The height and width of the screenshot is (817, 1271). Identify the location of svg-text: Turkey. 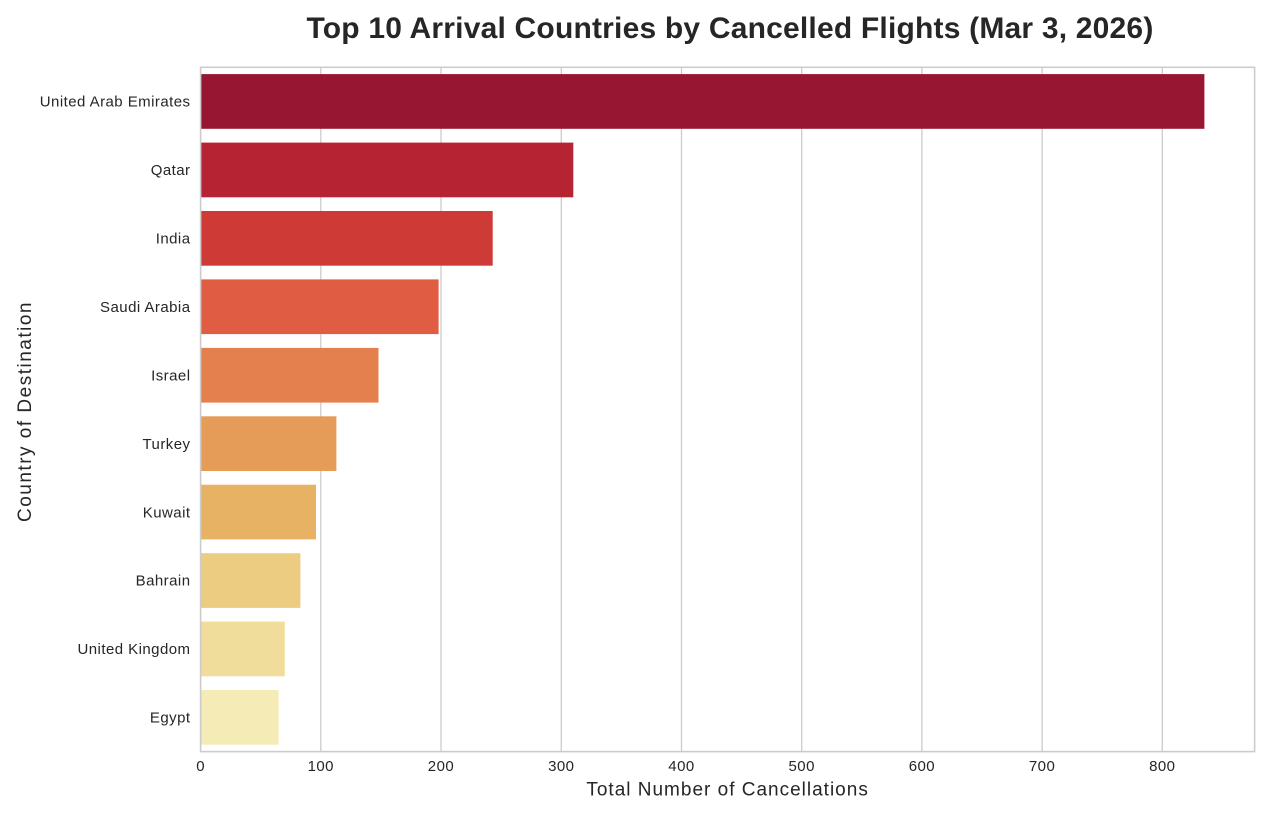
(167, 444).